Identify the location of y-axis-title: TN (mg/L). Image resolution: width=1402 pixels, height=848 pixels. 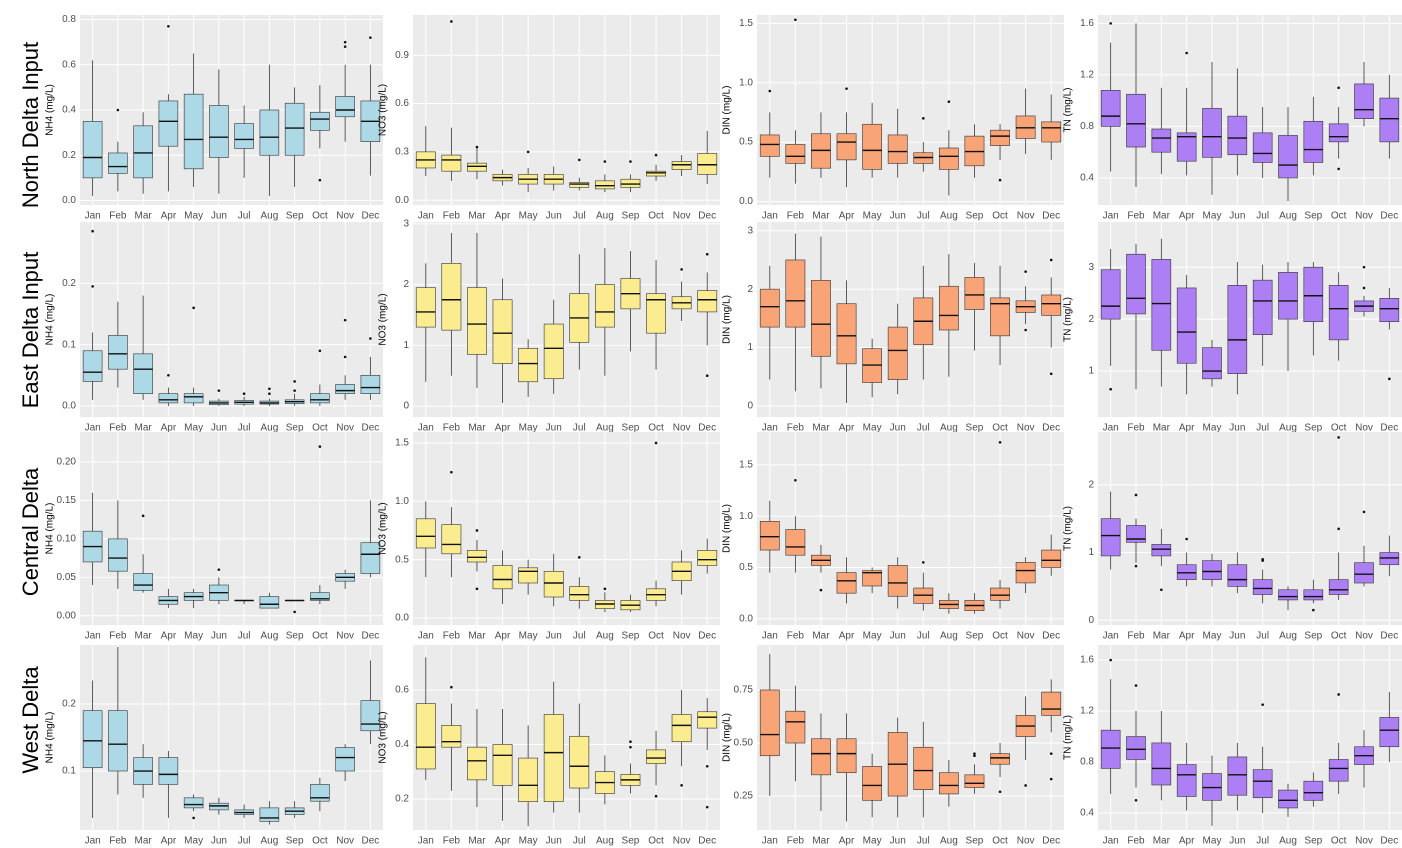
(1068, 737).